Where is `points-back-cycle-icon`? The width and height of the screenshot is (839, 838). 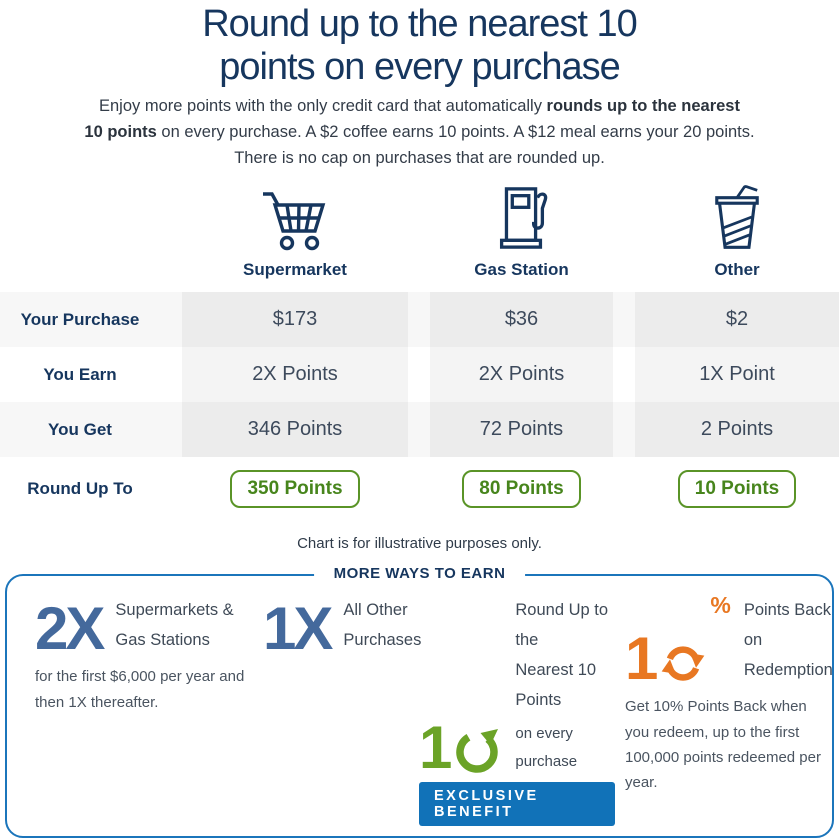 points-back-cycle-icon is located at coordinates (683, 663).